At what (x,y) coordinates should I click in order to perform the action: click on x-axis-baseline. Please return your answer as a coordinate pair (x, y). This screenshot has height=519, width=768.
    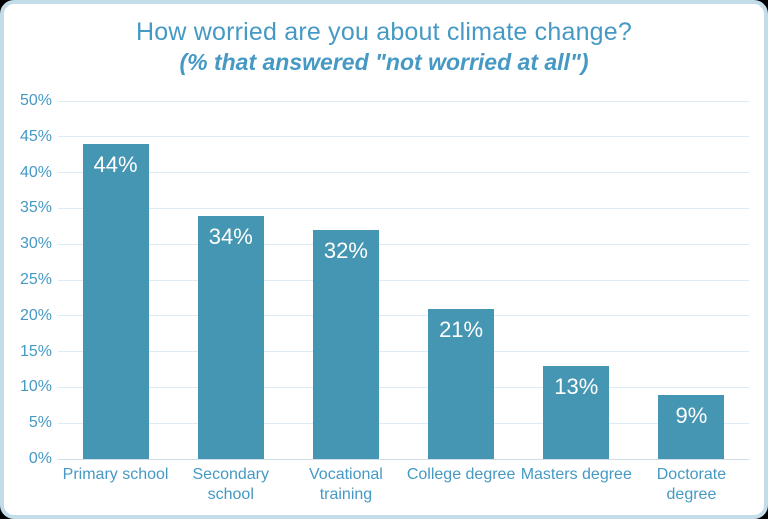
    Looking at the image, I should click on (403, 459).